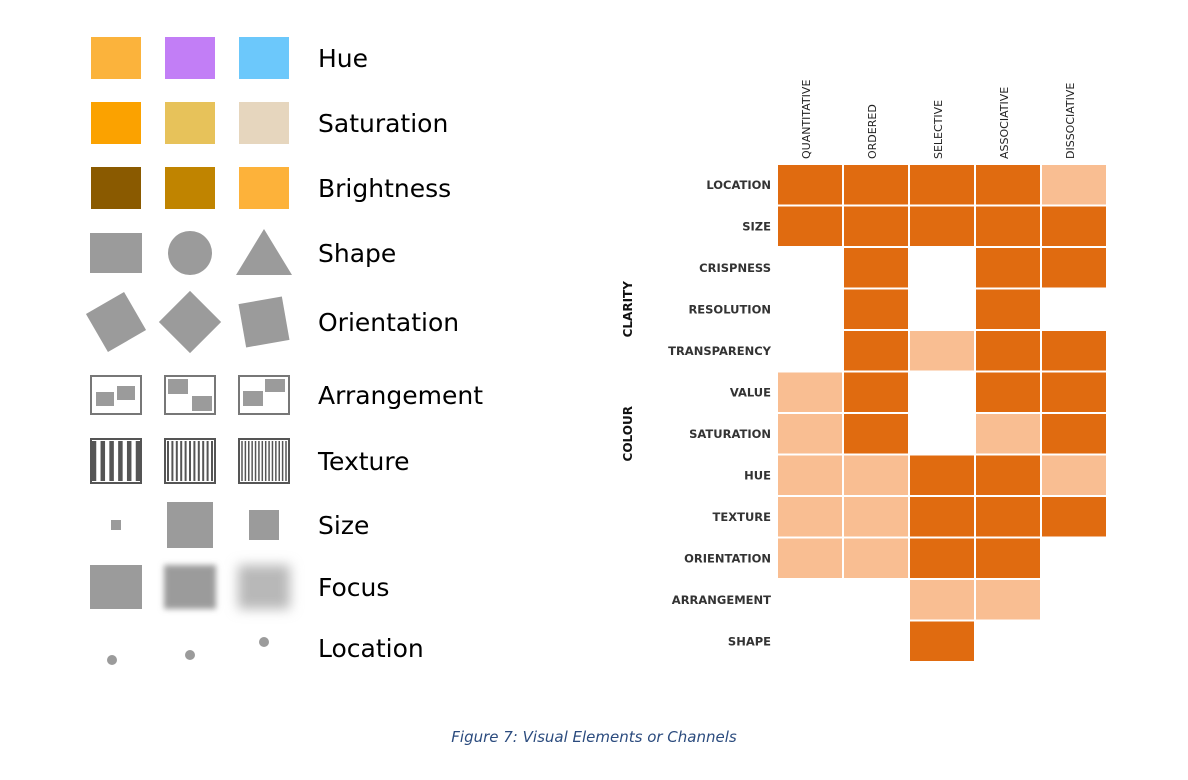  What do you see at coordinates (720, 351) in the screenshot?
I see `row-label-transparency: TRANSPARENCY` at bounding box center [720, 351].